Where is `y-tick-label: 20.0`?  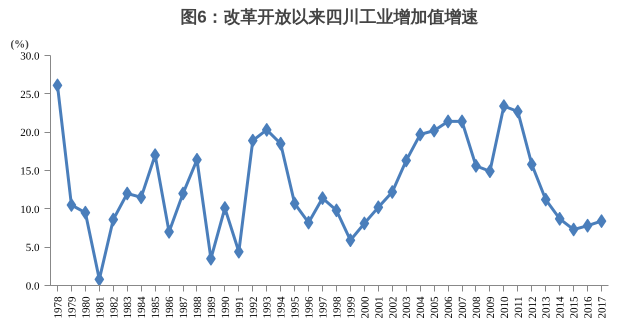 y-tick-label: 20.0 is located at coordinates (30, 133).